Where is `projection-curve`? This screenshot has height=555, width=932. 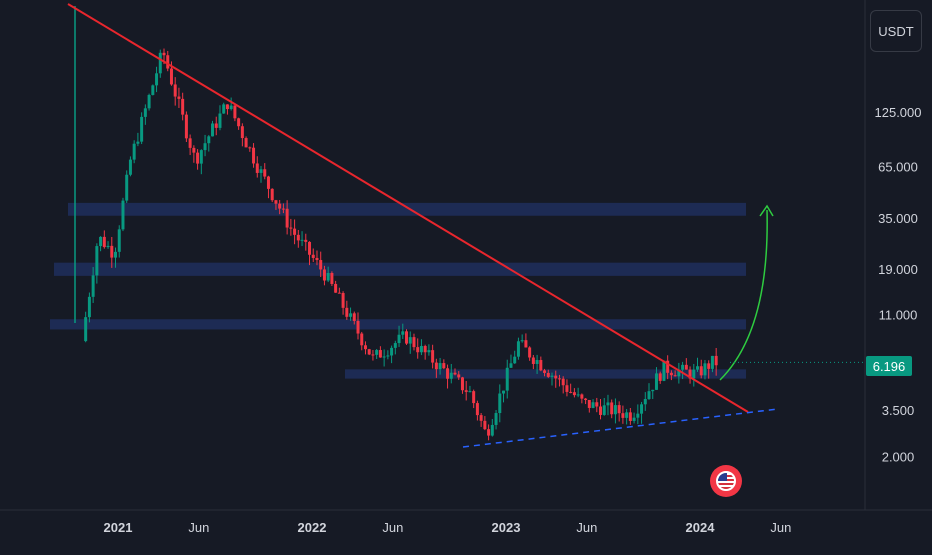
projection-curve is located at coordinates (743, 295).